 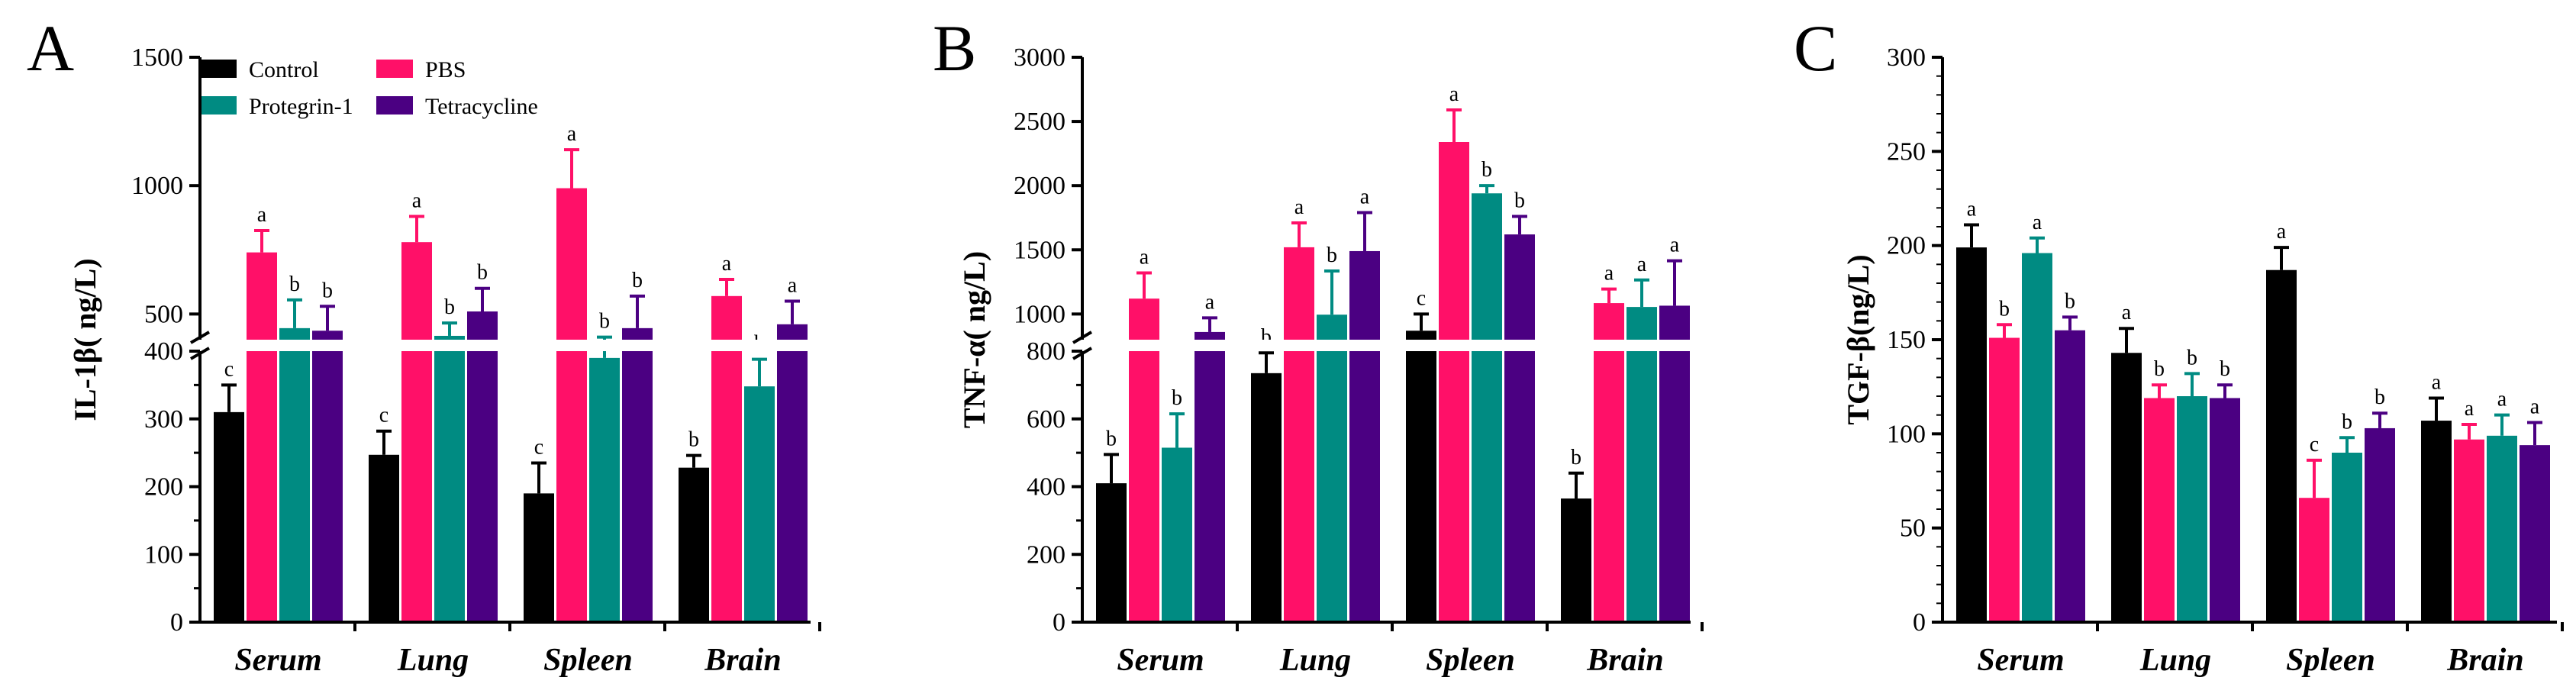 I want to click on panel-b-category-label: Spleen, so click(x=1471, y=660).